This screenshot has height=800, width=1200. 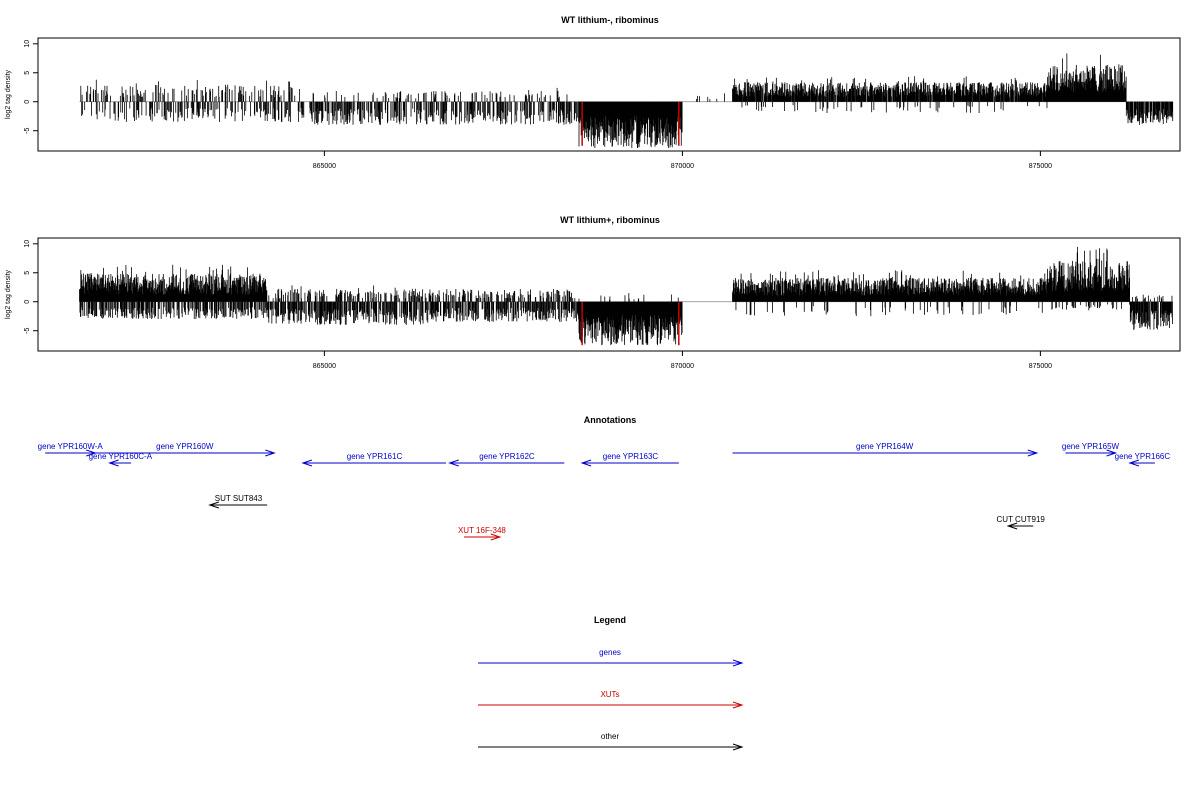 I want to click on feature-label: CUT CUT919, so click(x=1021, y=519).